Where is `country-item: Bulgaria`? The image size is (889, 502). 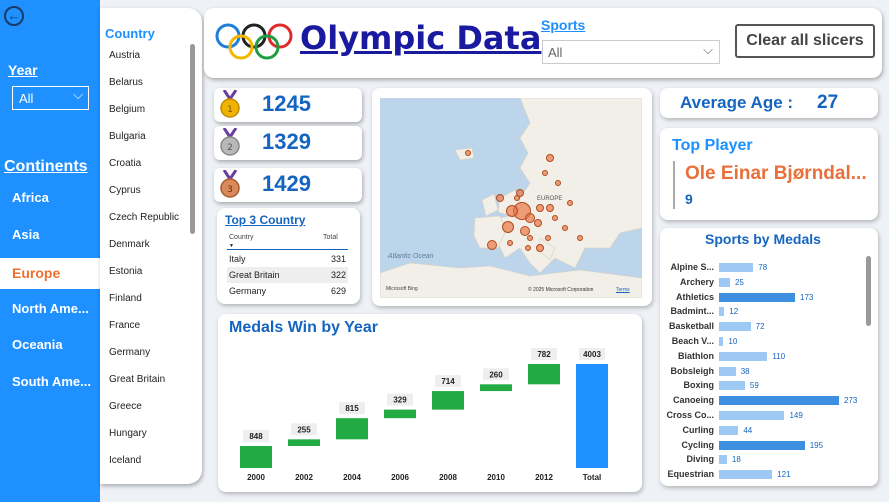
country-item: Bulgaria is located at coordinates (127, 136).